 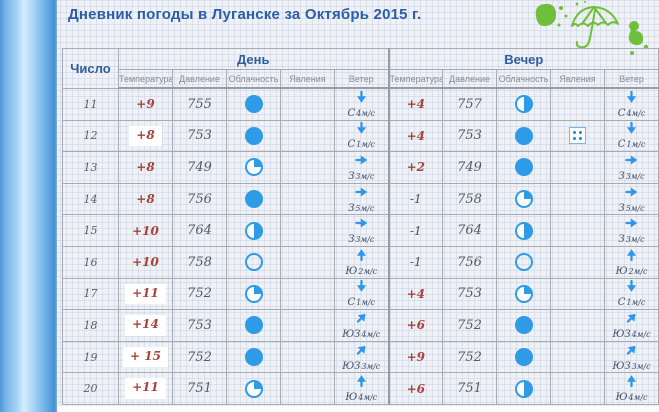 I want to click on day-wind-label: З5м/с, so click(x=361, y=208).